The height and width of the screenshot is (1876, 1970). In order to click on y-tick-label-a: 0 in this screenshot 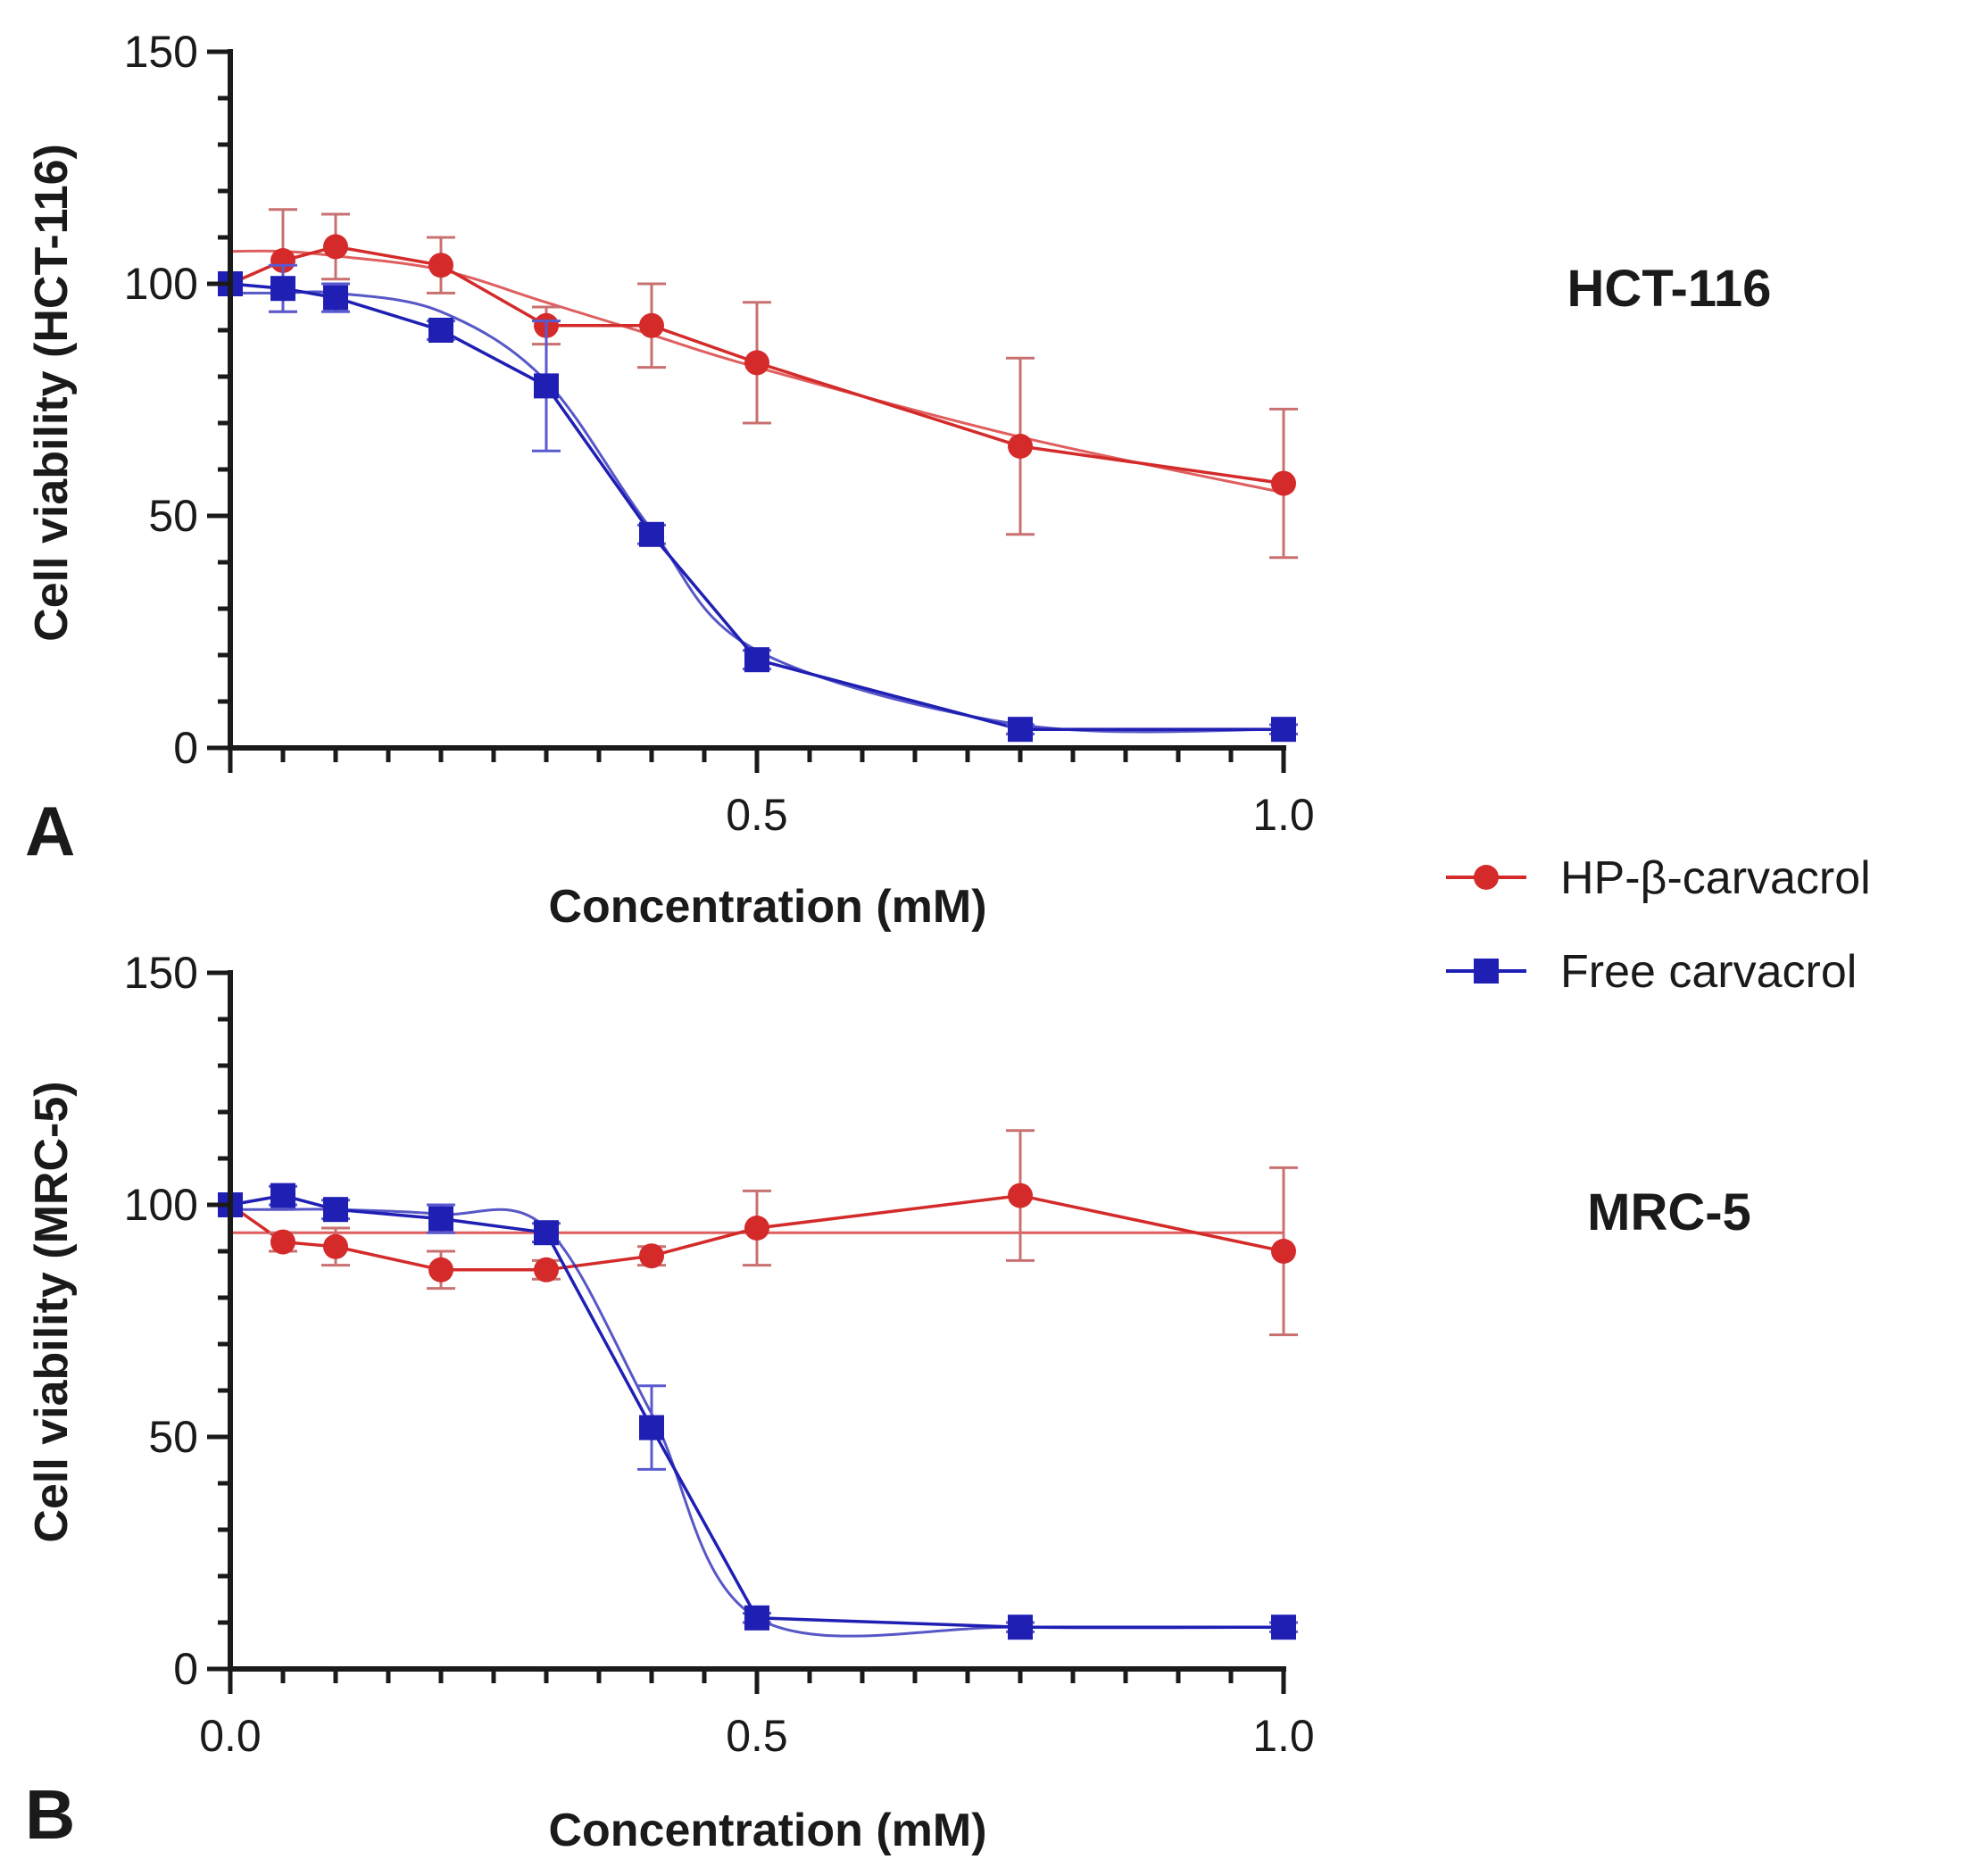, I will do `click(185, 748)`.